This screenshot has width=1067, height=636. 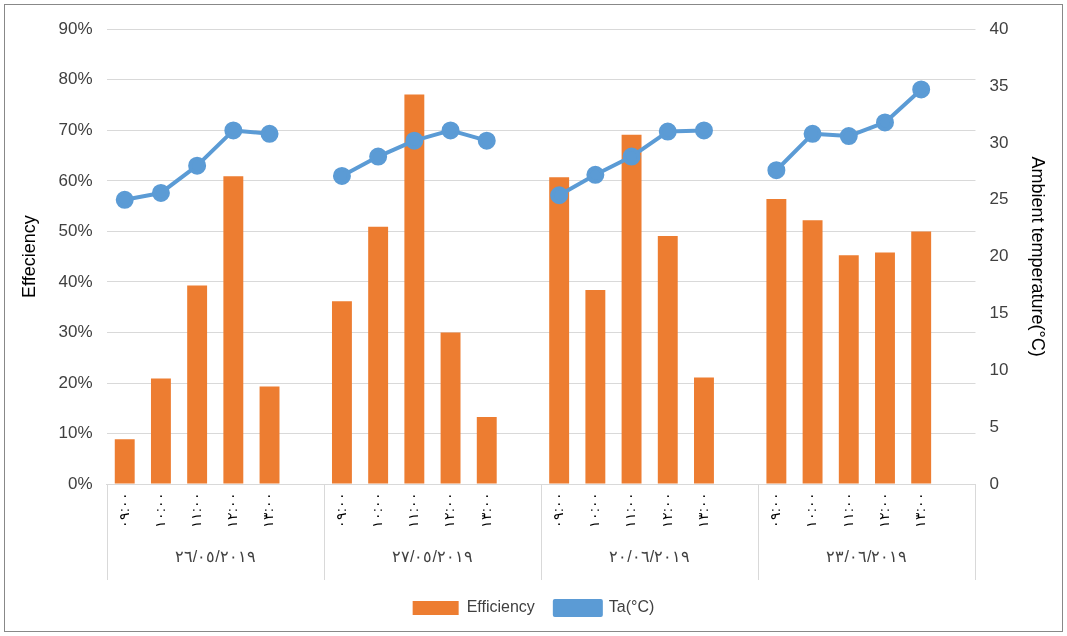 What do you see at coordinates (867, 557) in the screenshot?
I see `text: ٢٣/٠٦/٢٠١٩` at bounding box center [867, 557].